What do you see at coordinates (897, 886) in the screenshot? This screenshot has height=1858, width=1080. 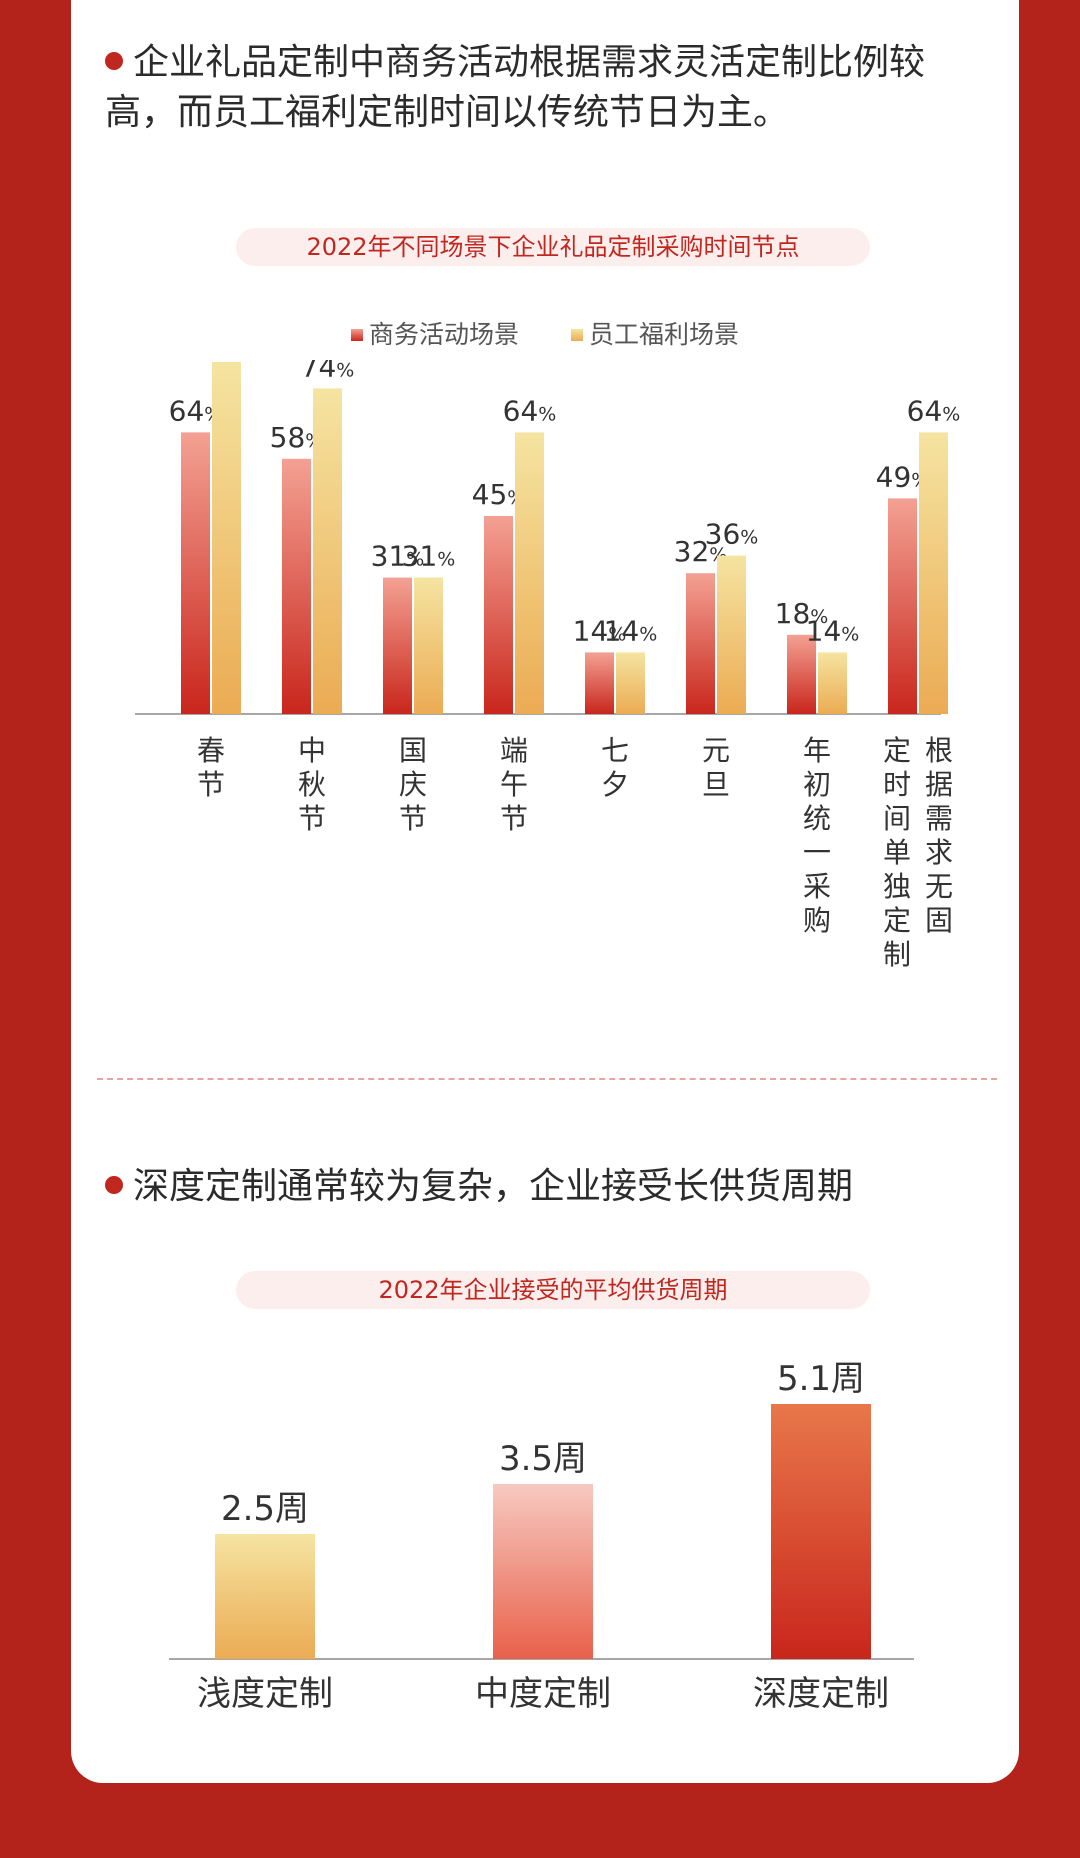 I see `svg-text: 独` at bounding box center [897, 886].